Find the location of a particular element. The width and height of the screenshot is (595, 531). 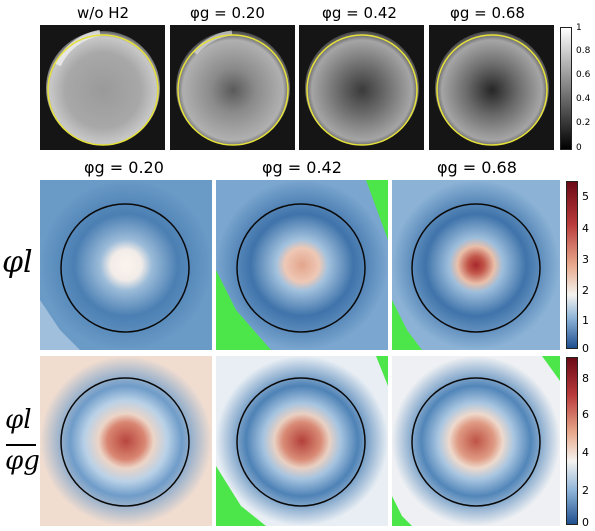

gray-tick-06: 0.6 is located at coordinates (583, 75).